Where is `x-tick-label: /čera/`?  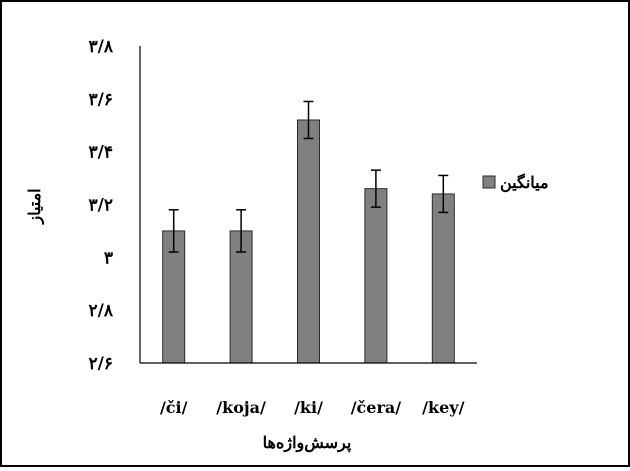 x-tick-label: /čera/ is located at coordinates (376, 407).